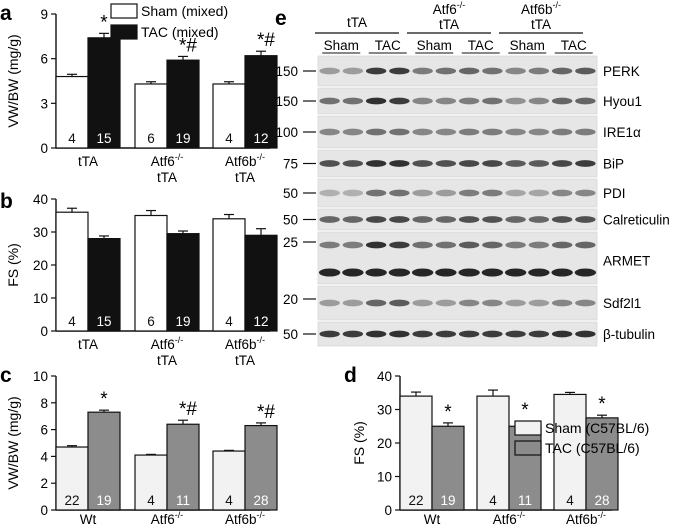  What do you see at coordinates (260, 500) in the screenshot?
I see `n-label: 28` at bounding box center [260, 500].